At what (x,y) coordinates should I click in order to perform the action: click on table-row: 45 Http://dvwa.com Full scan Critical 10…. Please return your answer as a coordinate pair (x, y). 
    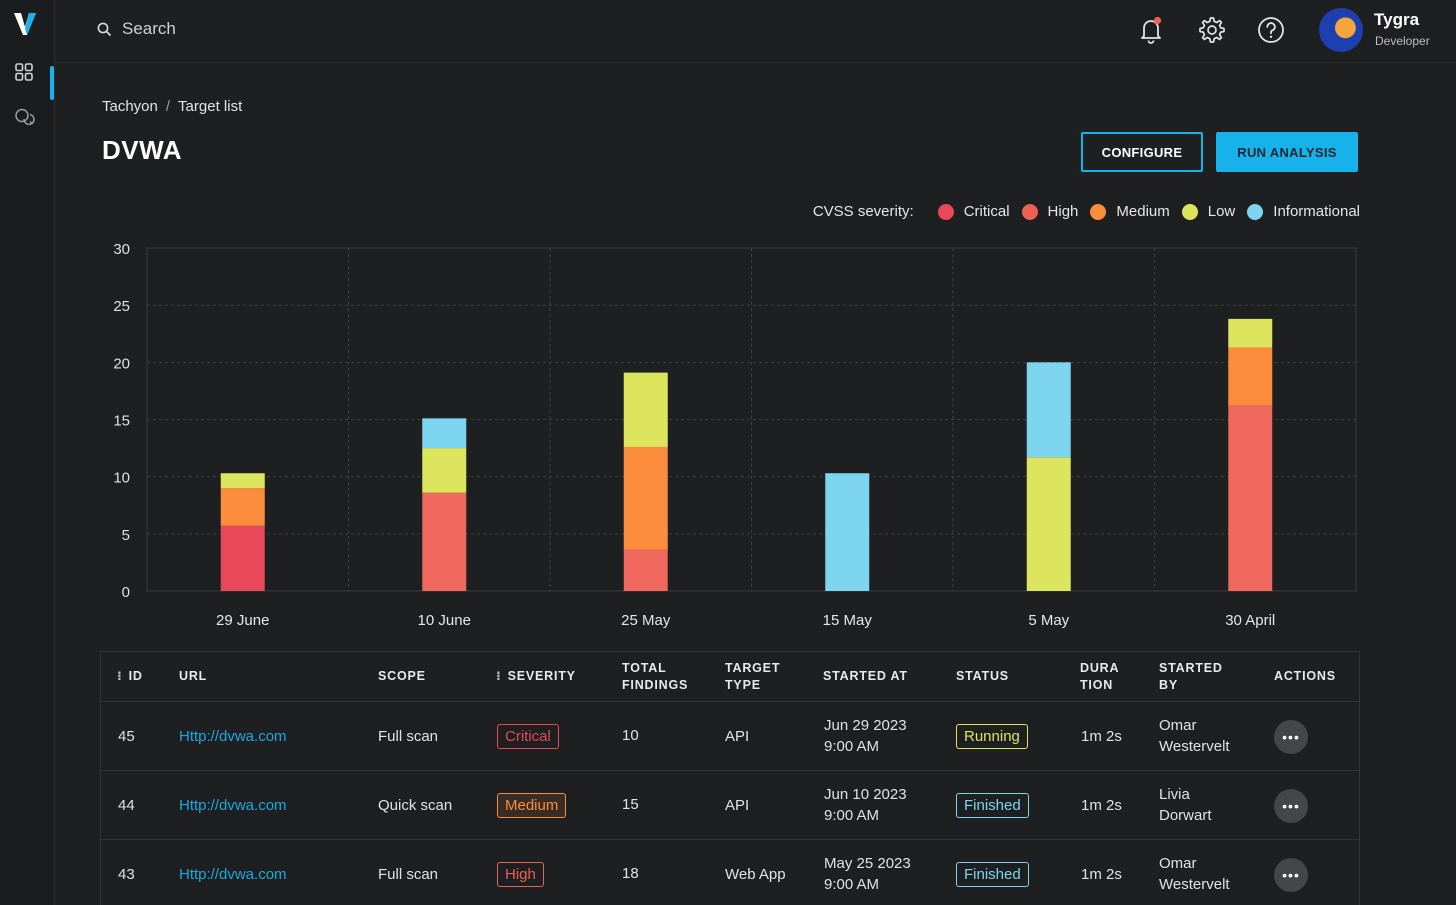
    Looking at the image, I should click on (730, 736).